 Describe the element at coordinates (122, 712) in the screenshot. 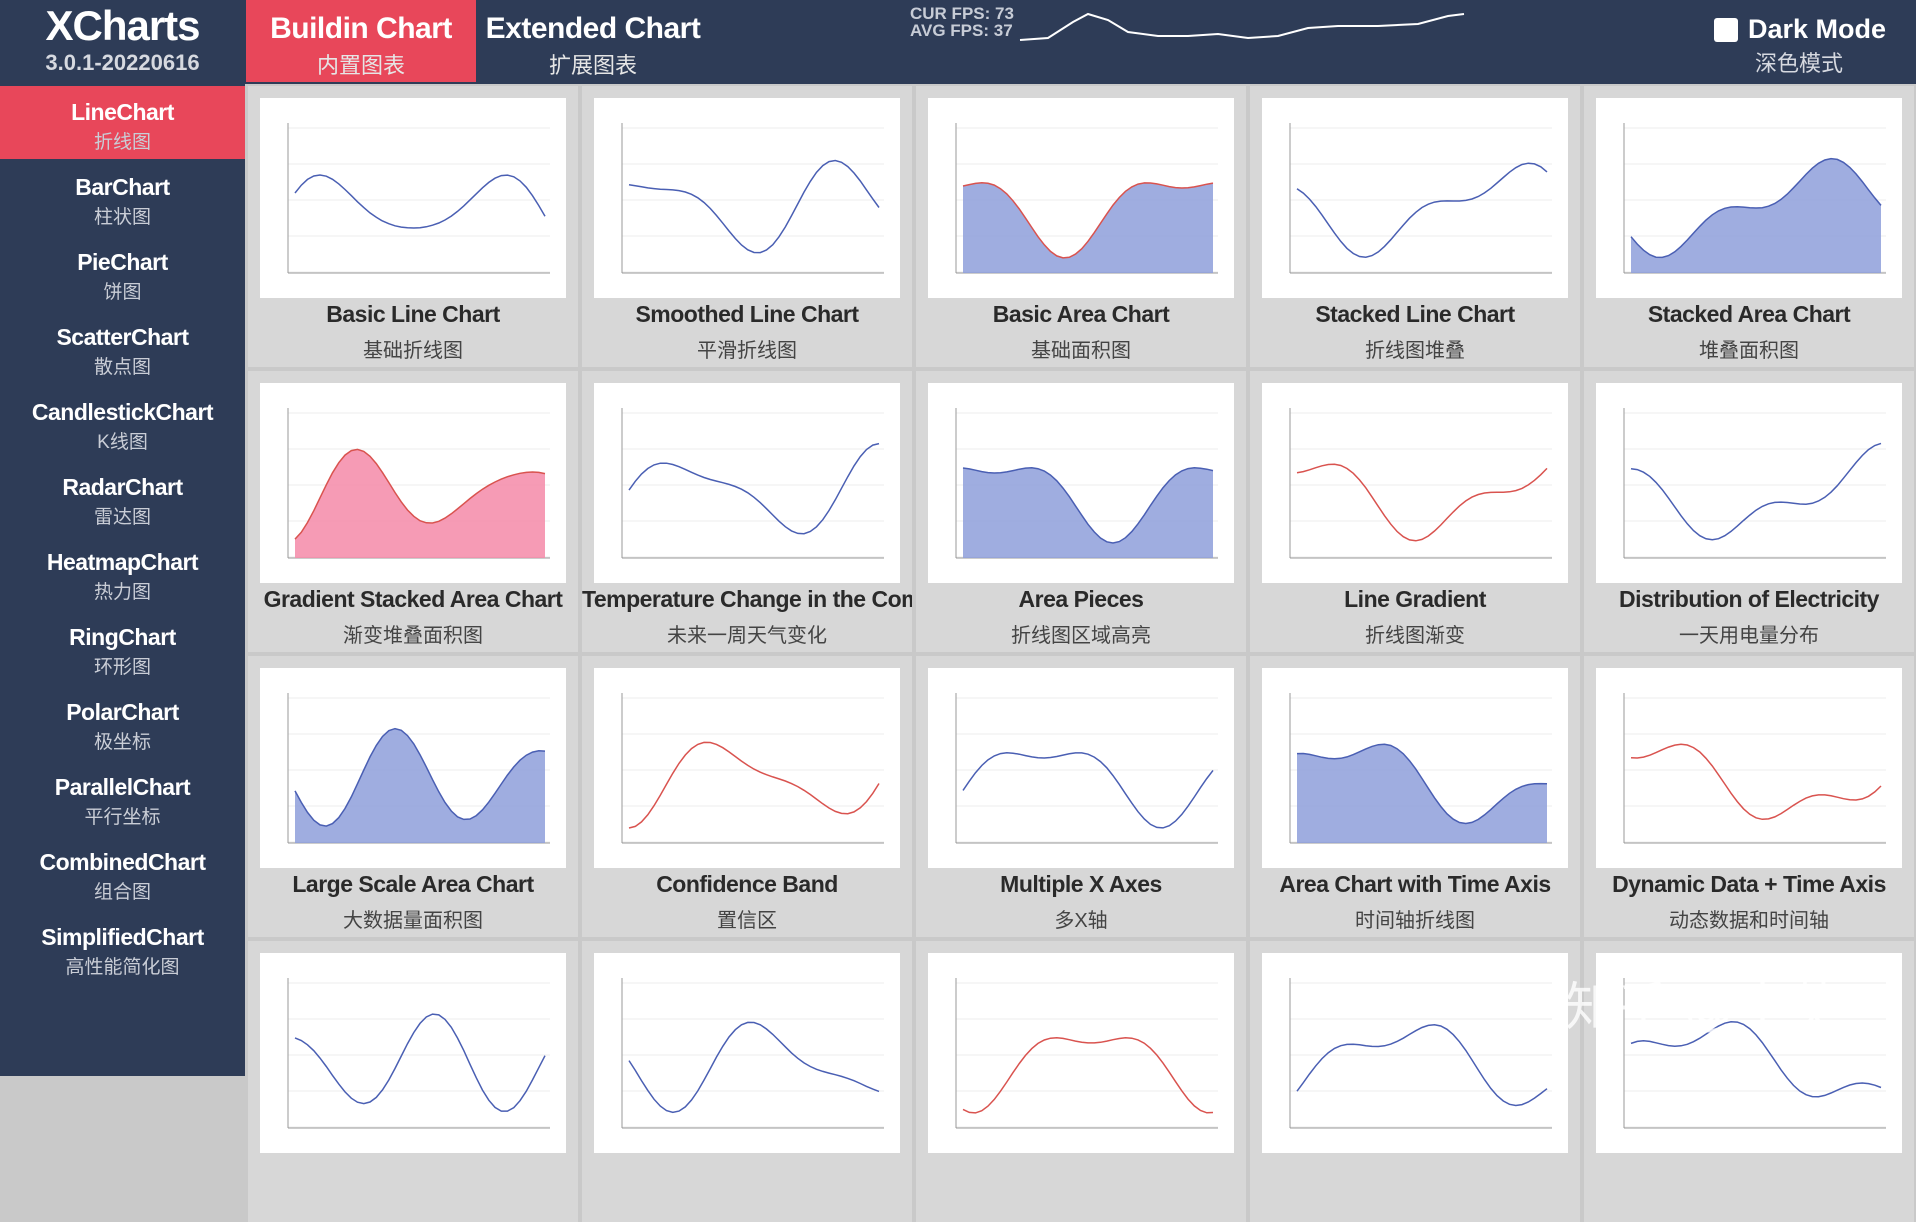

I see `sidebar-label: PolarChart` at that location.